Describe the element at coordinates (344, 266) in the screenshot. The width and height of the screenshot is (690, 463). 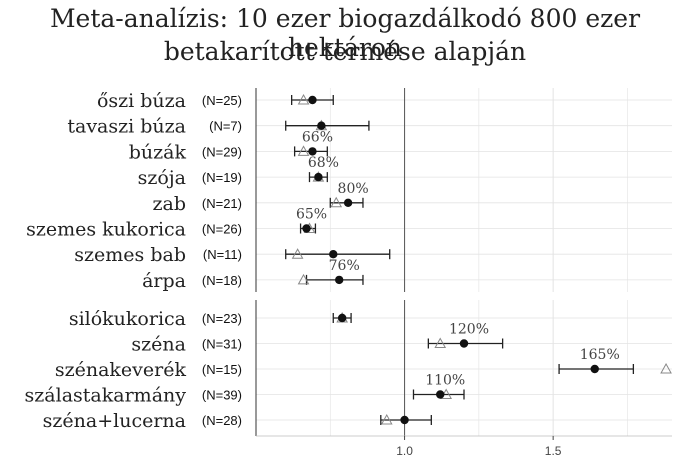
I see `percent-label: 76%` at that location.